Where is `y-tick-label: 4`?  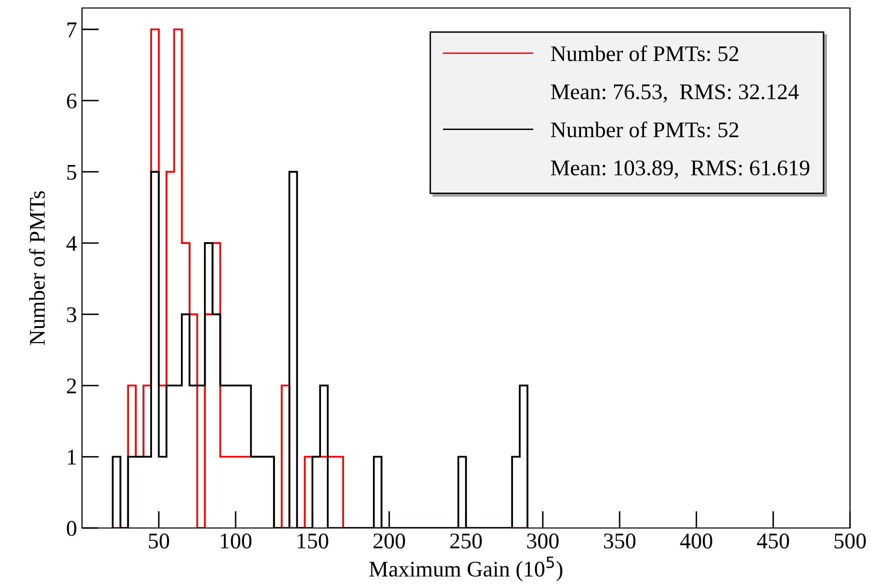 y-tick-label: 4 is located at coordinates (71, 243).